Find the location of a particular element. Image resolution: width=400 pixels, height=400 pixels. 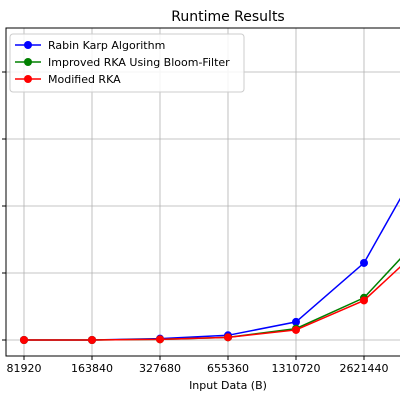

legend-label: Improved RKA Using Bloom-Filter is located at coordinates (139, 62).